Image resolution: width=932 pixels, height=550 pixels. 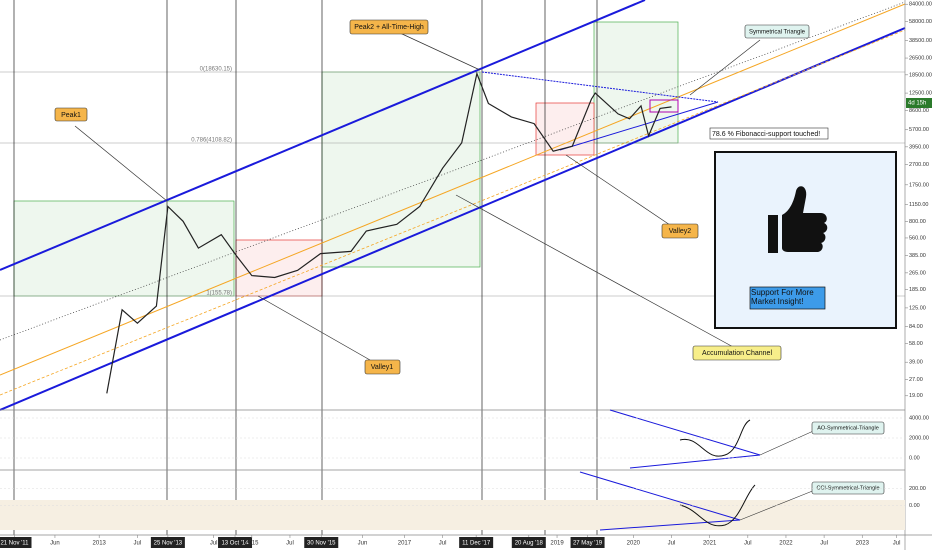 I want to click on note-box, so click(x=769, y=133).